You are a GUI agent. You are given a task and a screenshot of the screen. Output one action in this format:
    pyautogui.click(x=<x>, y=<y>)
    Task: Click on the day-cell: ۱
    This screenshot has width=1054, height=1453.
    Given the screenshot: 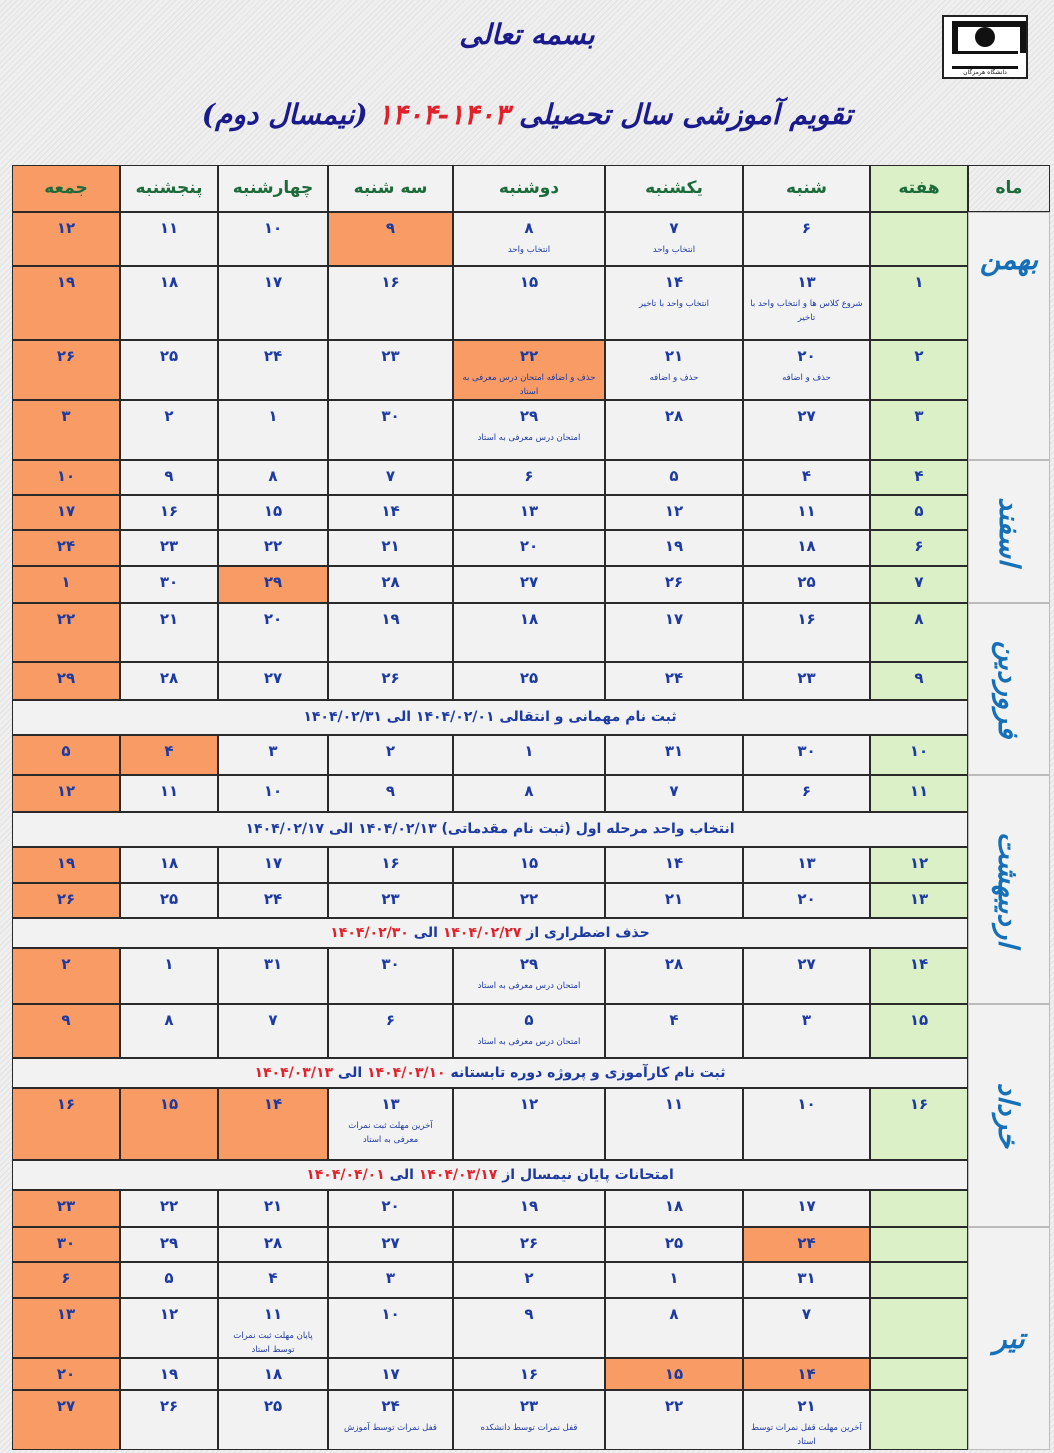 What is the action you would take?
    pyautogui.click(x=169, y=976)
    